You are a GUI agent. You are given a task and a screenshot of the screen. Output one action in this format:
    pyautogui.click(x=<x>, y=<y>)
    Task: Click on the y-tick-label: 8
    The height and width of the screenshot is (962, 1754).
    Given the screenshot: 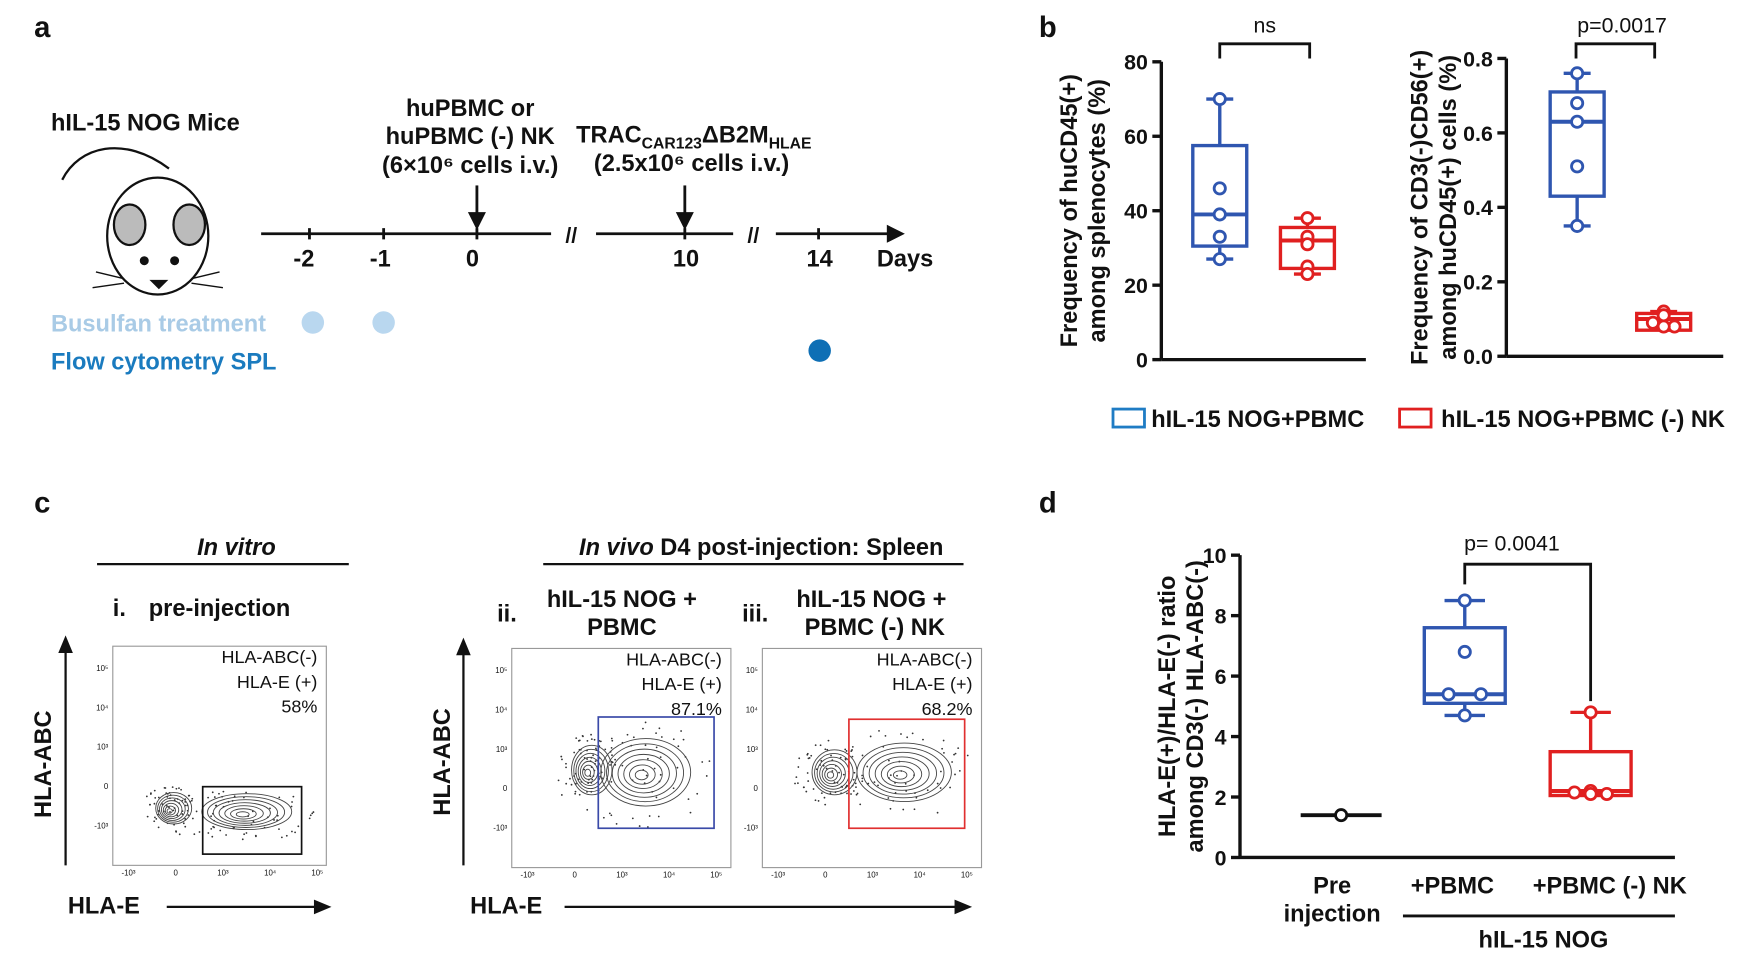 What is the action you would take?
    pyautogui.click(x=1221, y=617)
    